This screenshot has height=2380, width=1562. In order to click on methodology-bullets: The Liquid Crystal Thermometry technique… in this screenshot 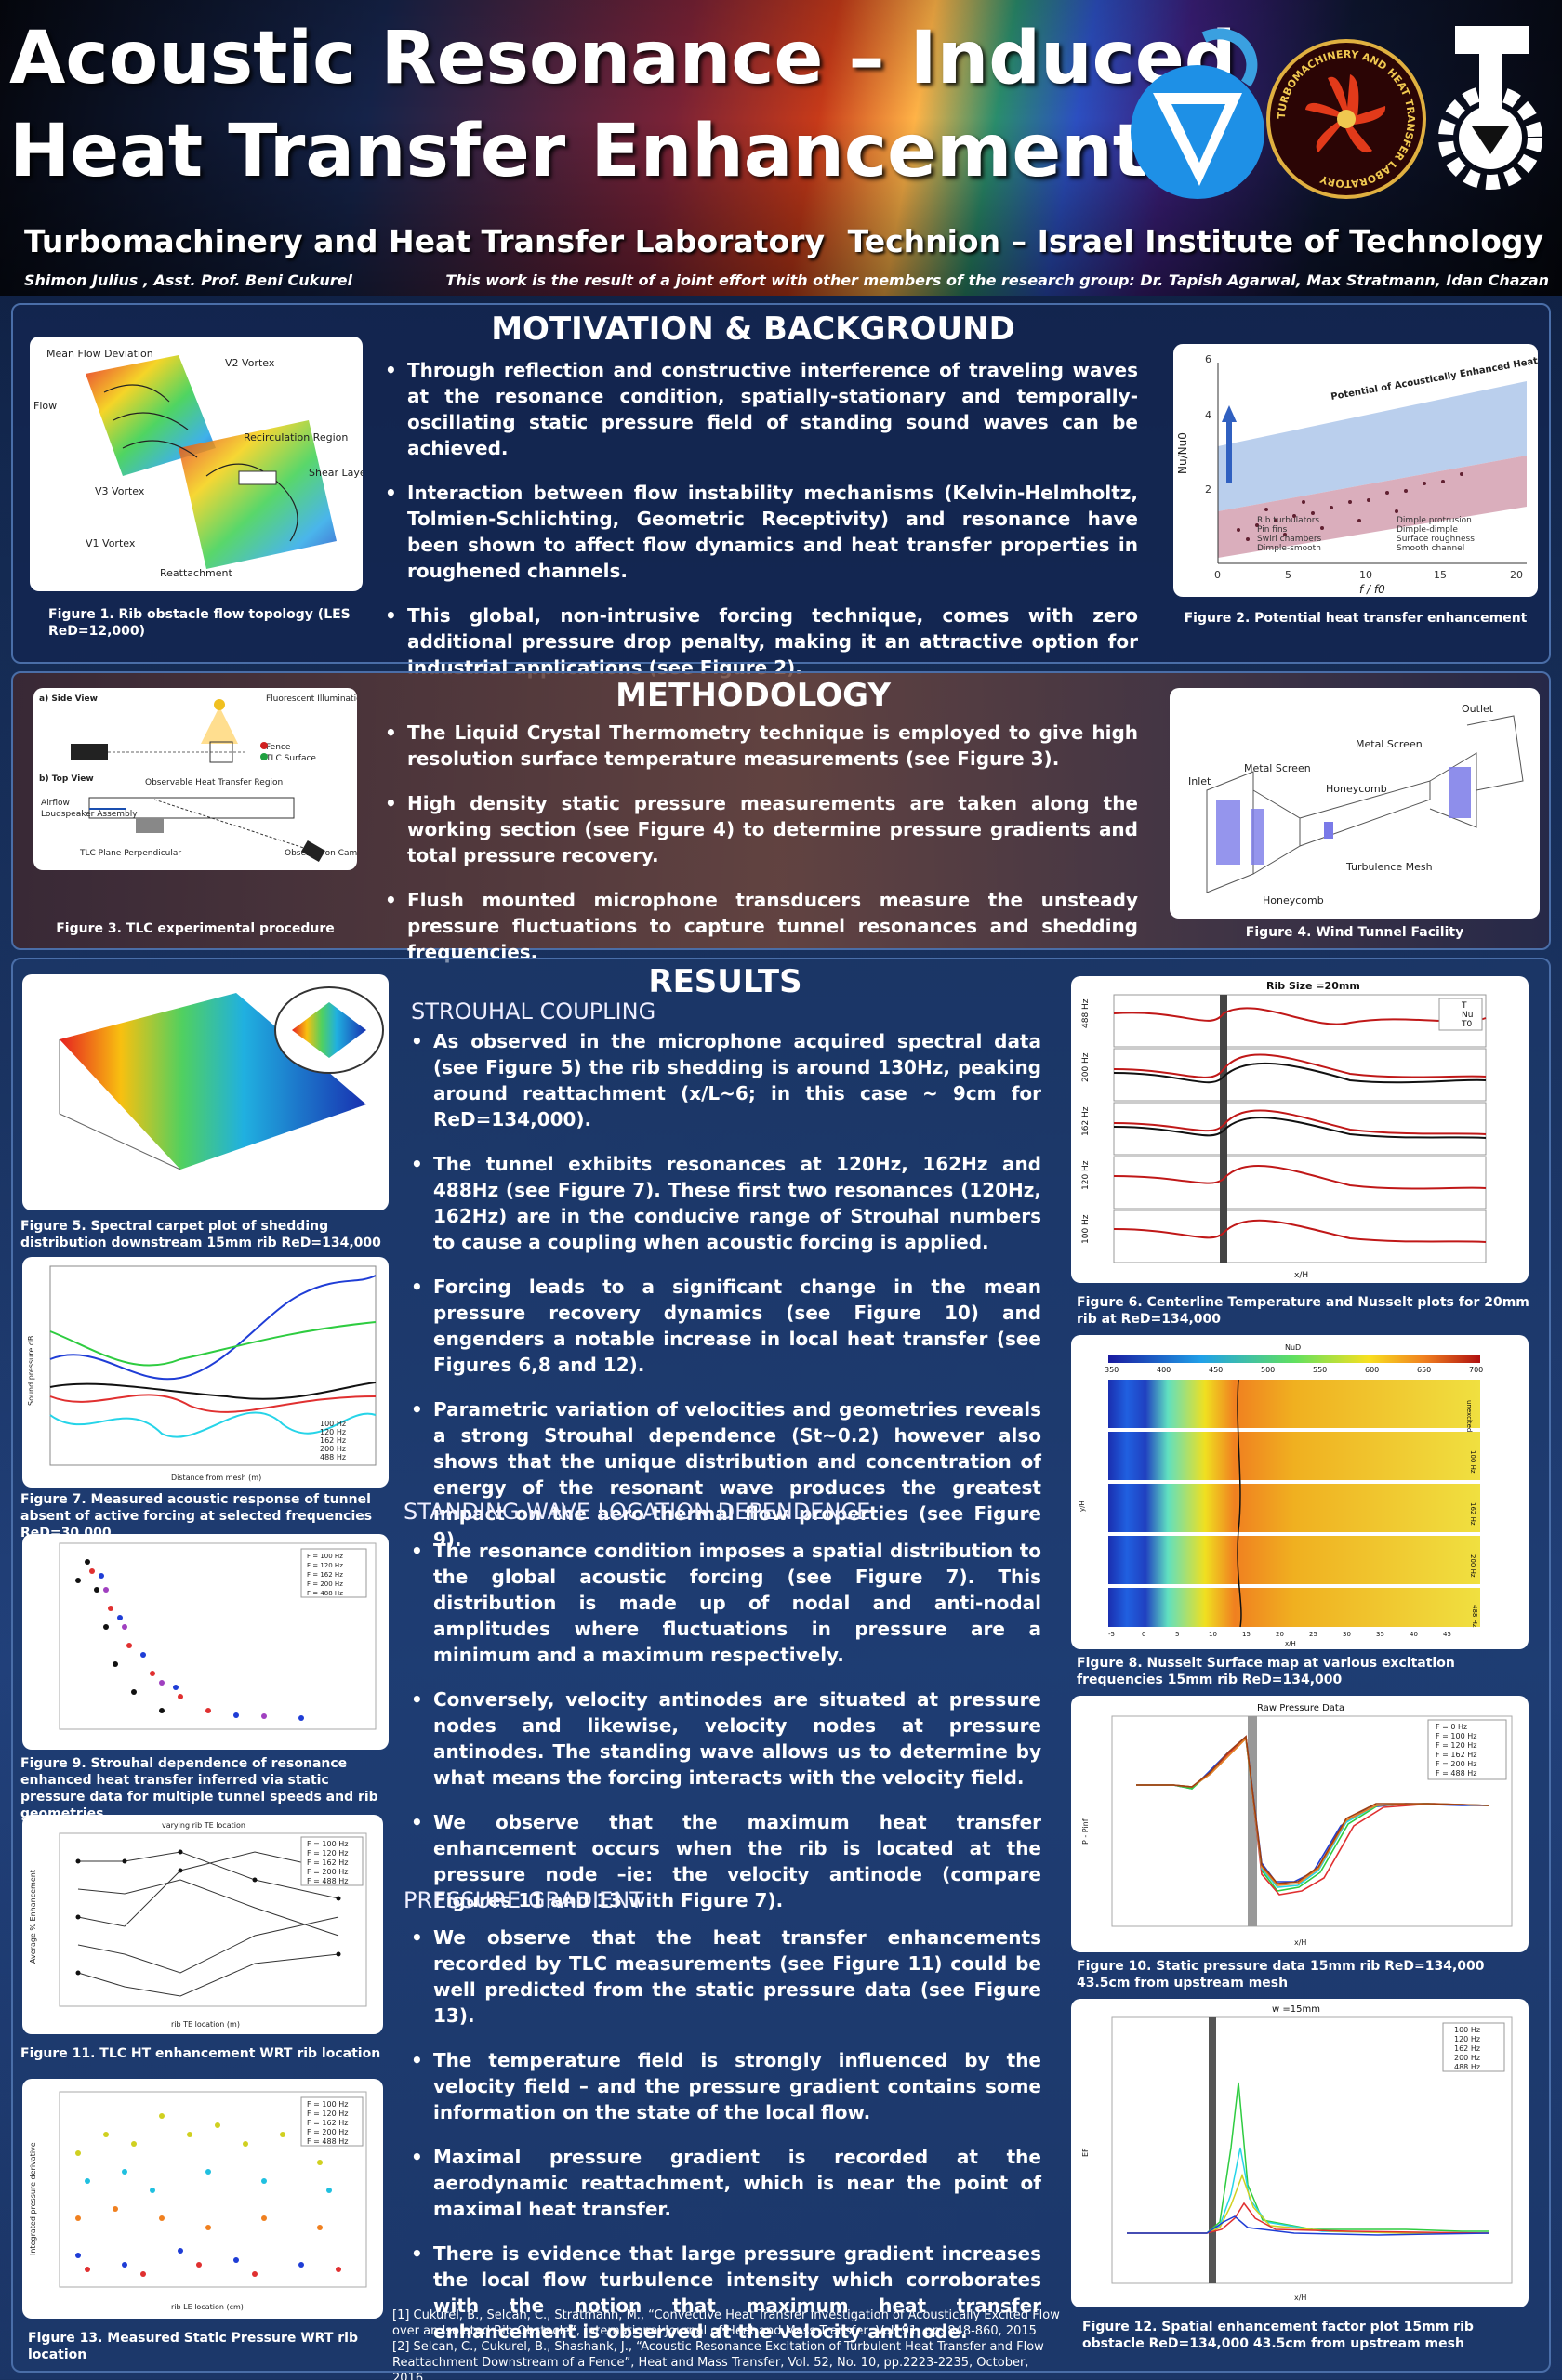, I will do `click(760, 852)`.